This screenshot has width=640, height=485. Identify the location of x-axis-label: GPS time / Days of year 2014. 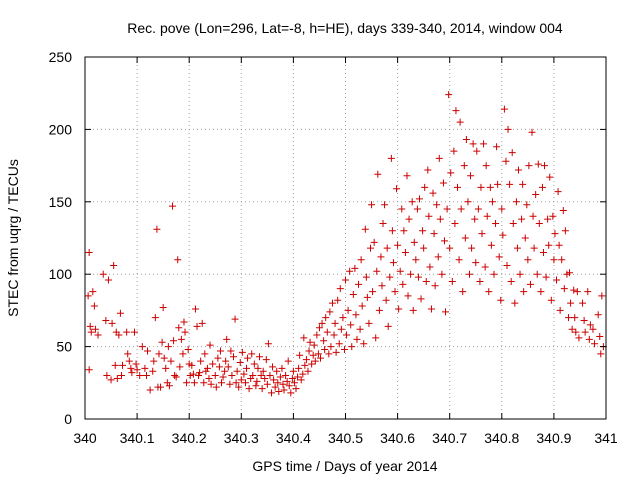
(344, 466).